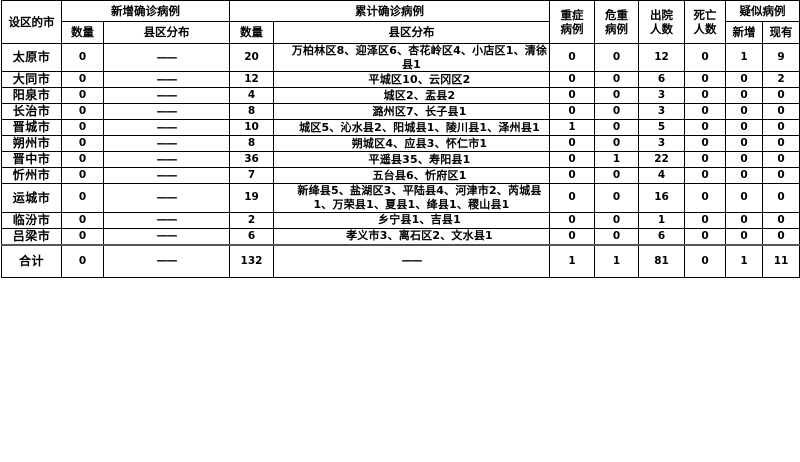 This screenshot has width=800, height=462. Describe the element at coordinates (411, 57) in the screenshot. I see `cell-cum-district: 万柏林区8、迎泽区6、杏花岭区4、小店区1、清徐县1` at that location.